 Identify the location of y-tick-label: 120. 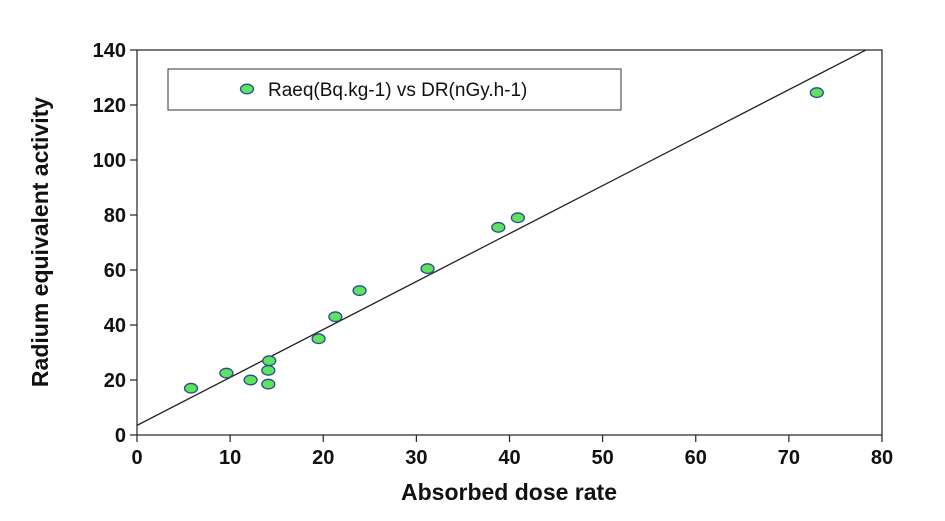
(109, 106).